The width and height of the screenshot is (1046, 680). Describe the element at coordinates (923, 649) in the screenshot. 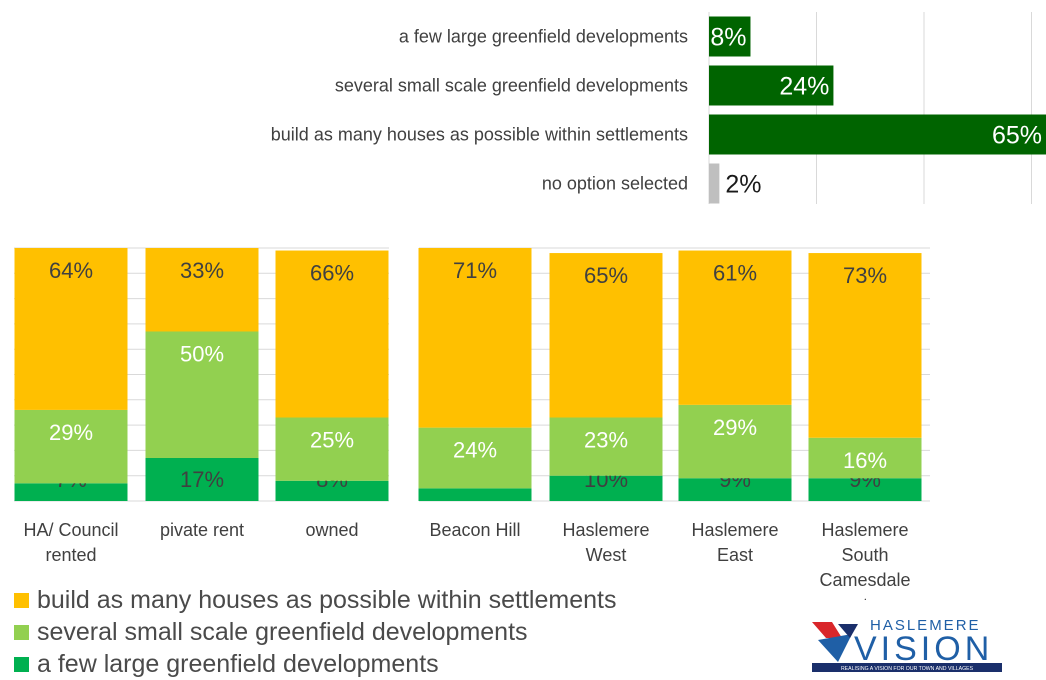

I see `logo-word-main: VISION` at that location.